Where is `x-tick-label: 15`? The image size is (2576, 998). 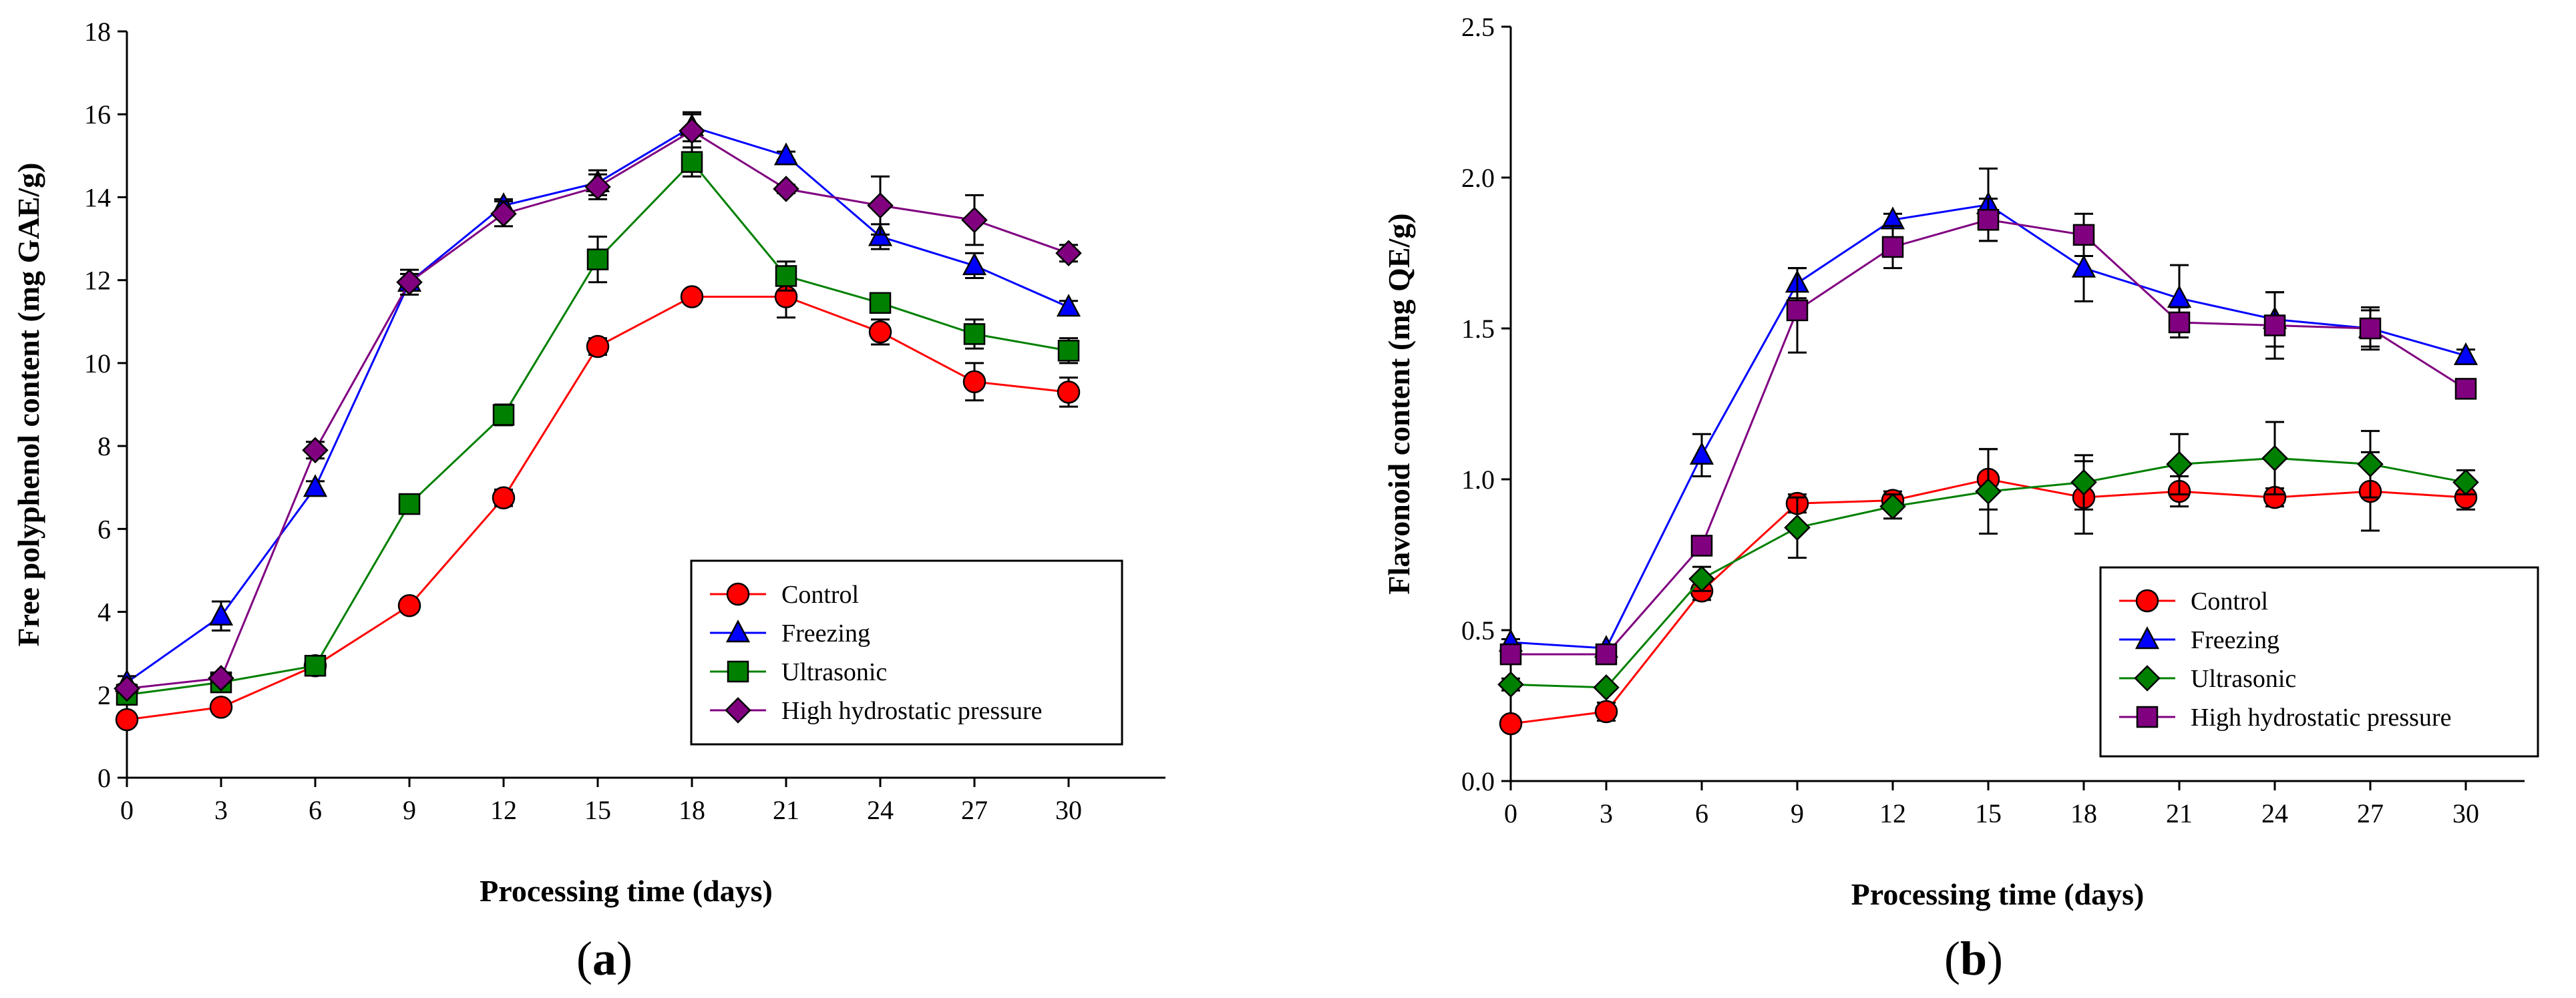
x-tick-label: 15 is located at coordinates (597, 810).